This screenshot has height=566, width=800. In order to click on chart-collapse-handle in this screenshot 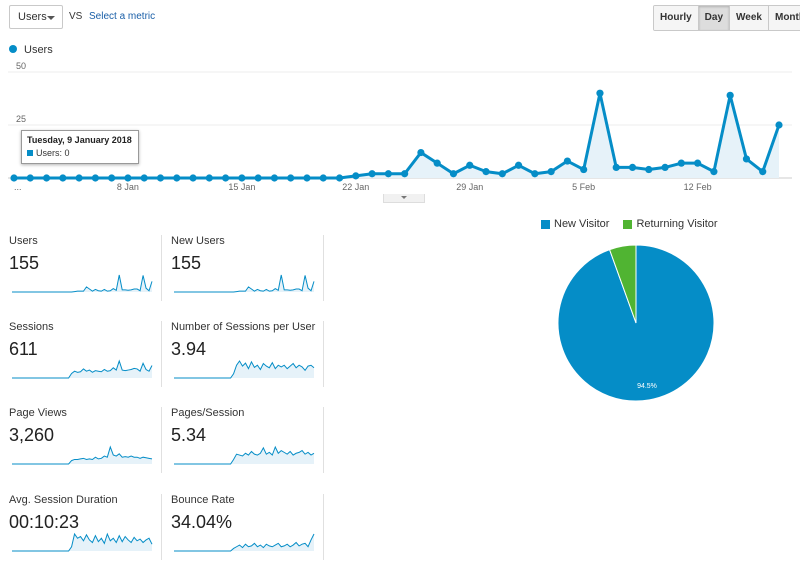, I will do `click(404, 198)`.